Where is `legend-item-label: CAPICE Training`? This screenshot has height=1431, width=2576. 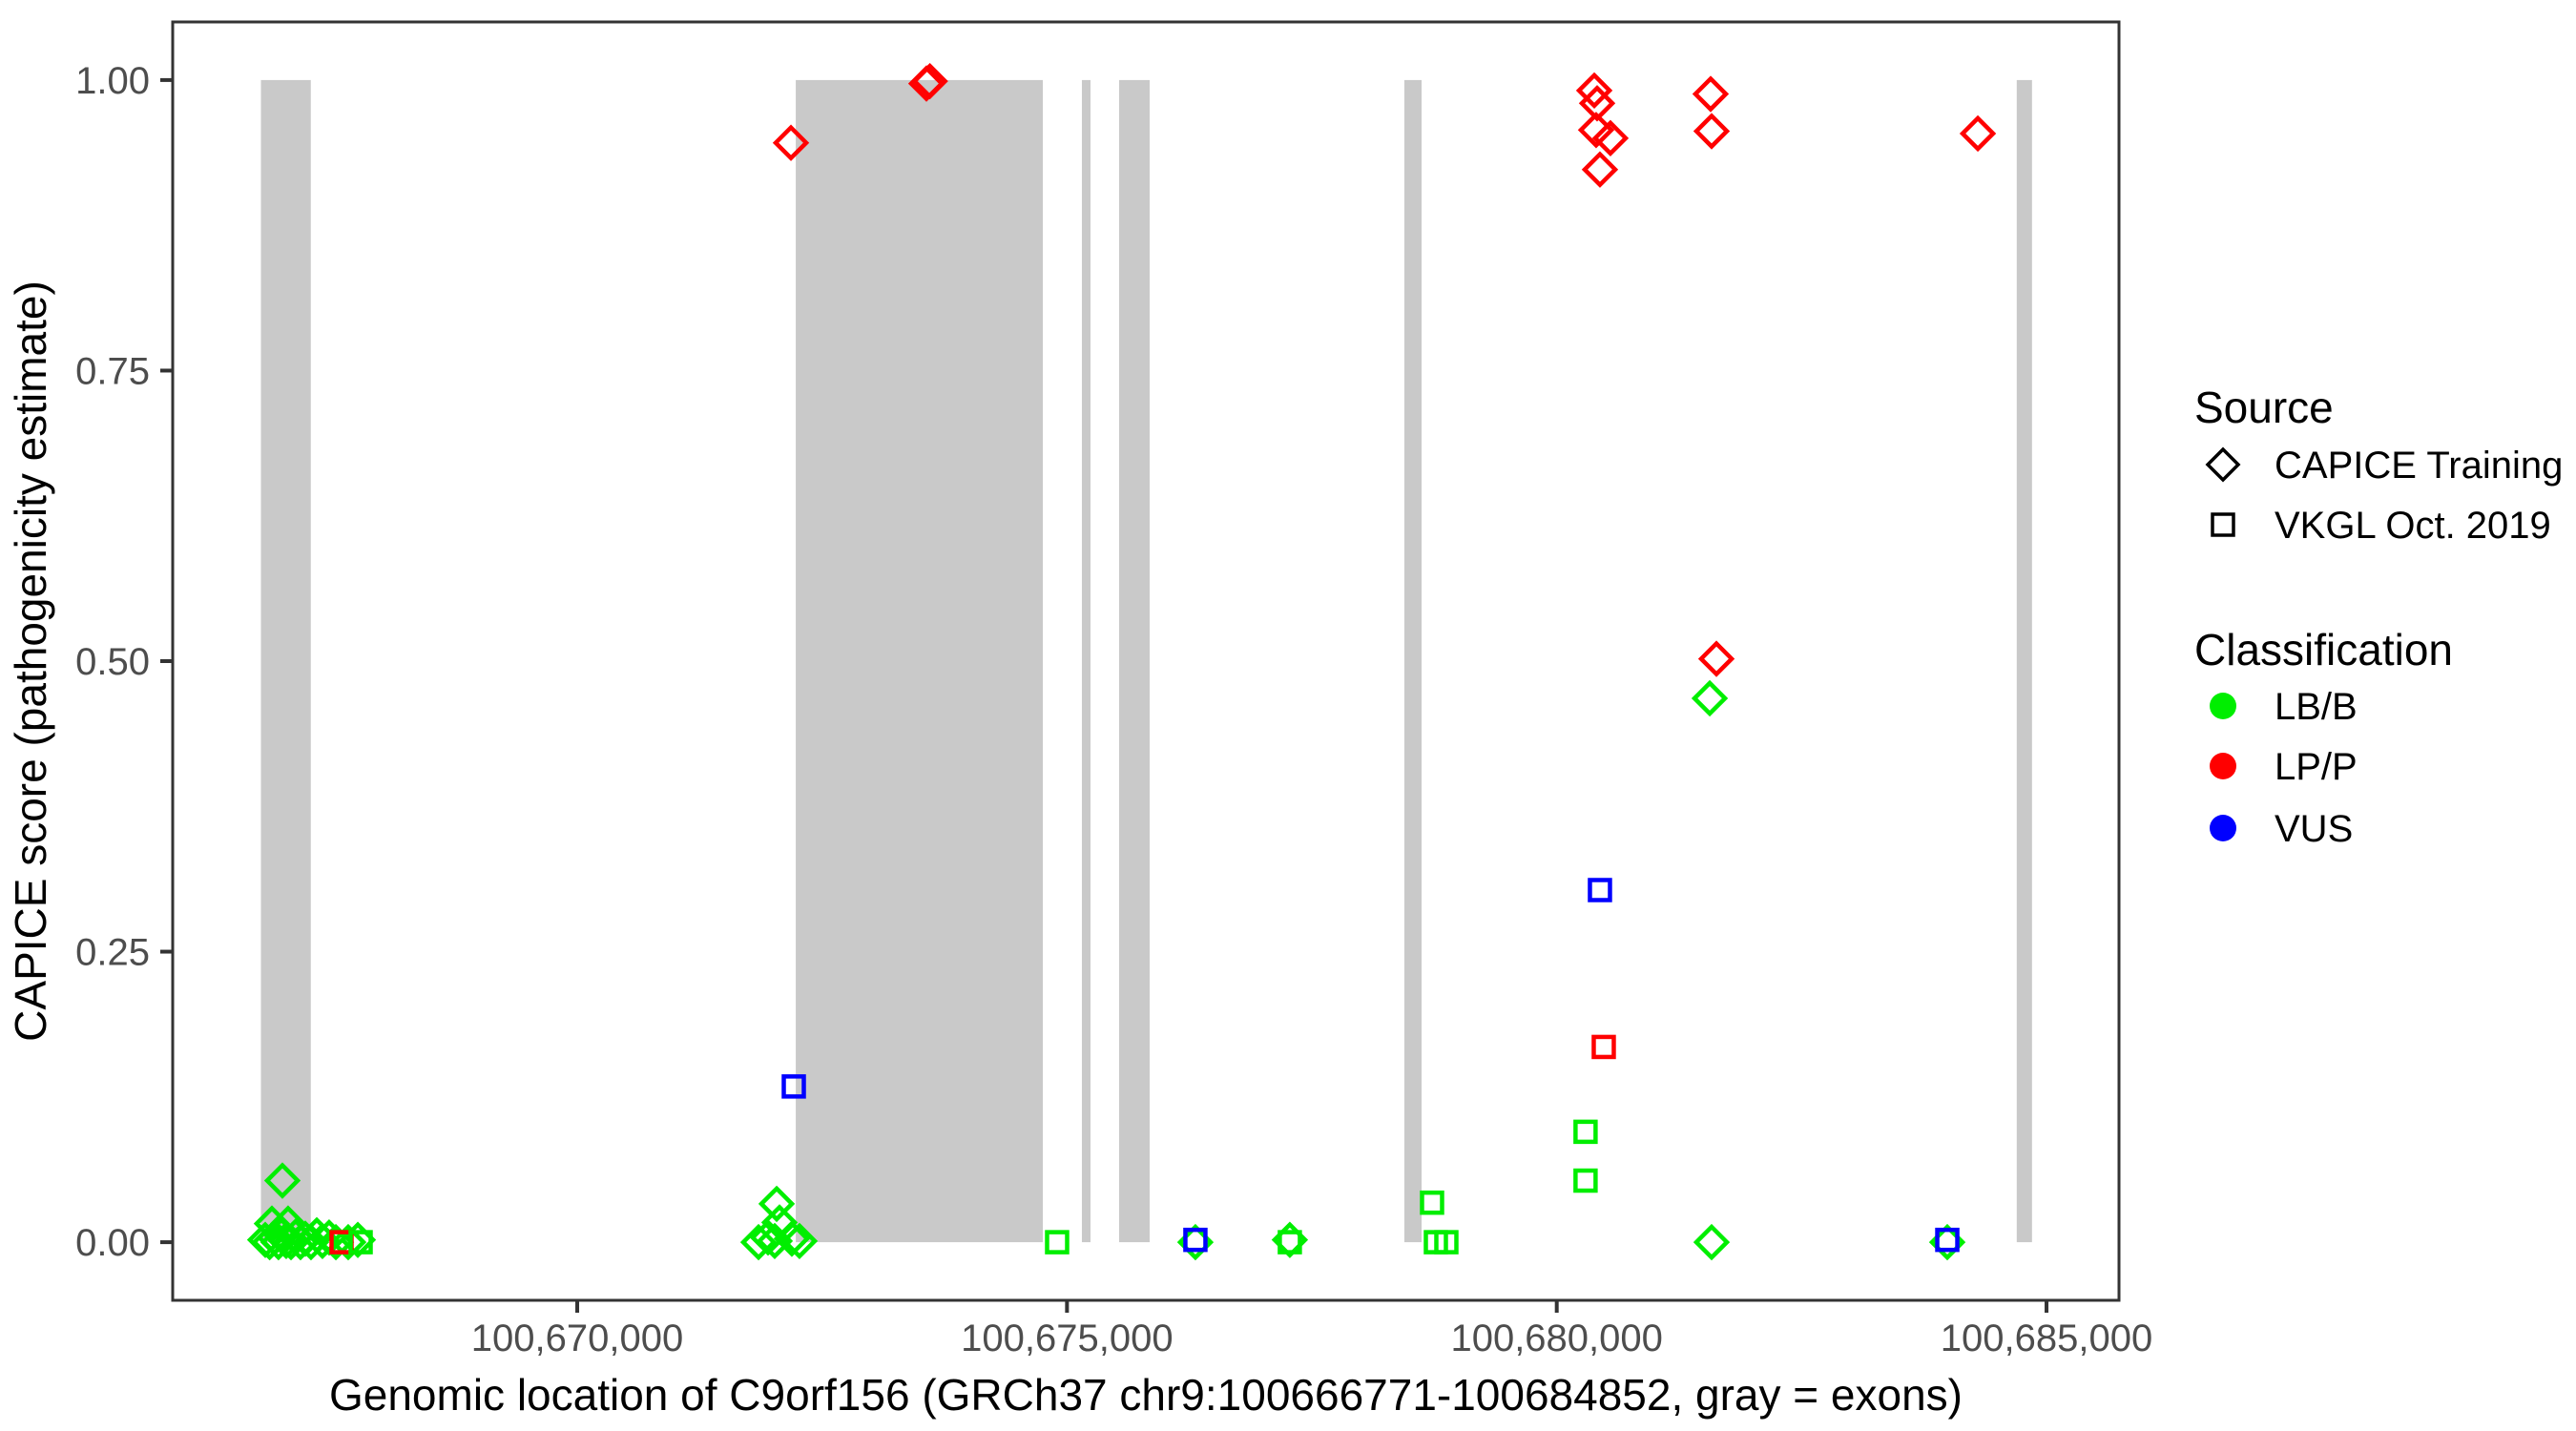
legend-item-label: CAPICE Training is located at coordinates (2419, 466).